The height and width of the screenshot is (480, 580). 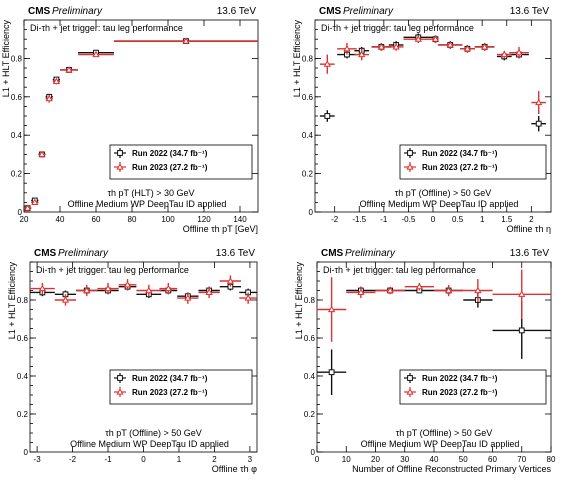 I want to click on x-tick-label: 60, so click(x=96, y=219).